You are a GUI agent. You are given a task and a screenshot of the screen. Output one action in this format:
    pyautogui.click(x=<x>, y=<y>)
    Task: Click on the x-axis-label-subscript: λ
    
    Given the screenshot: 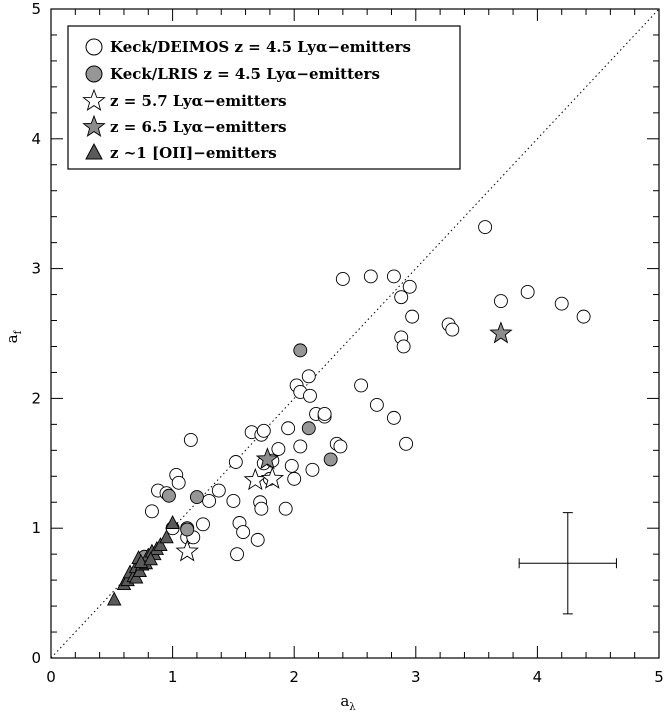 What is the action you would take?
    pyautogui.click(x=352, y=707)
    